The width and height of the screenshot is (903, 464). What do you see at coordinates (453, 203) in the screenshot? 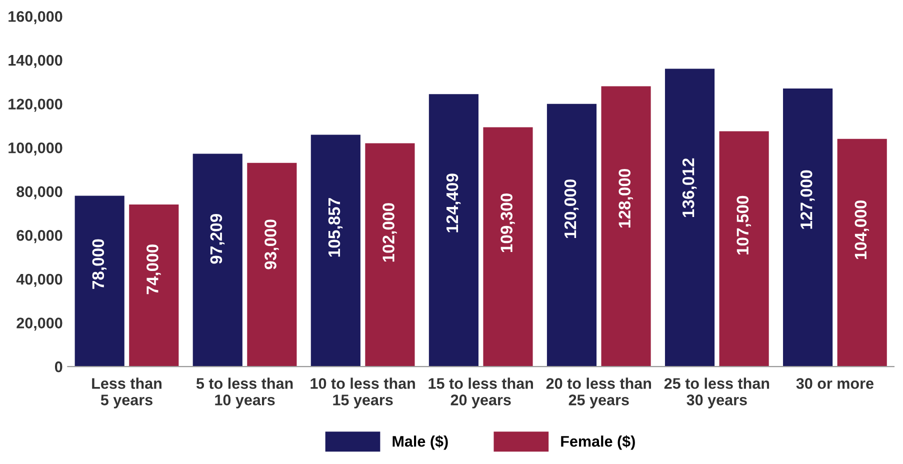
I see `data-label: 124,409` at bounding box center [453, 203].